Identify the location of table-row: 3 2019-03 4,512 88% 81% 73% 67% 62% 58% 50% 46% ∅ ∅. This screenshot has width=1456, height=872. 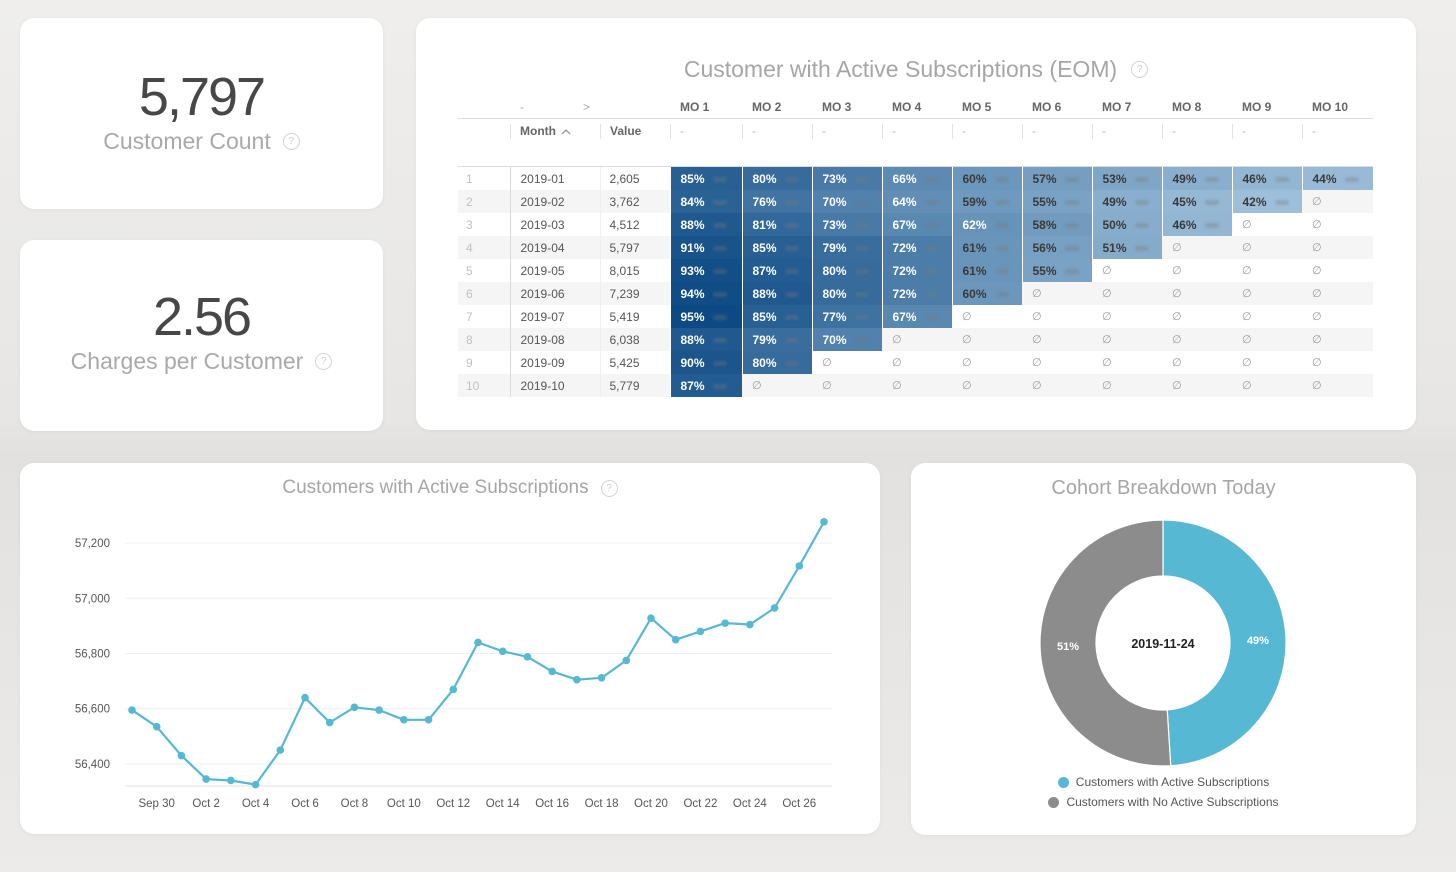
(915, 224).